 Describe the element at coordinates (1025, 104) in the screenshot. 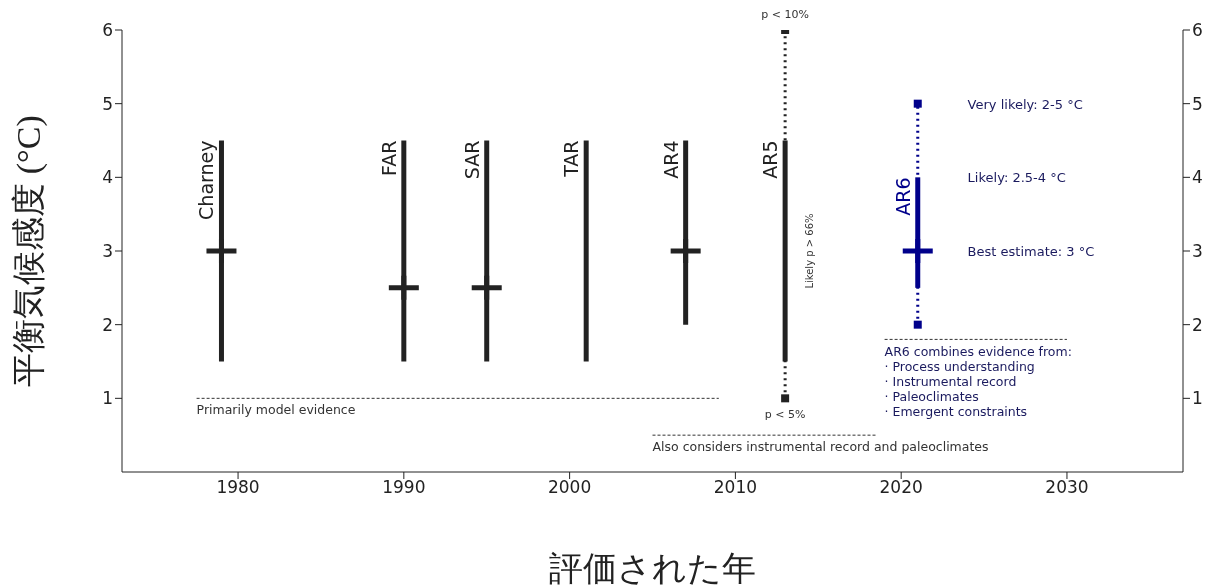

I see `annotation: Very likely: 2-5 °C` at that location.